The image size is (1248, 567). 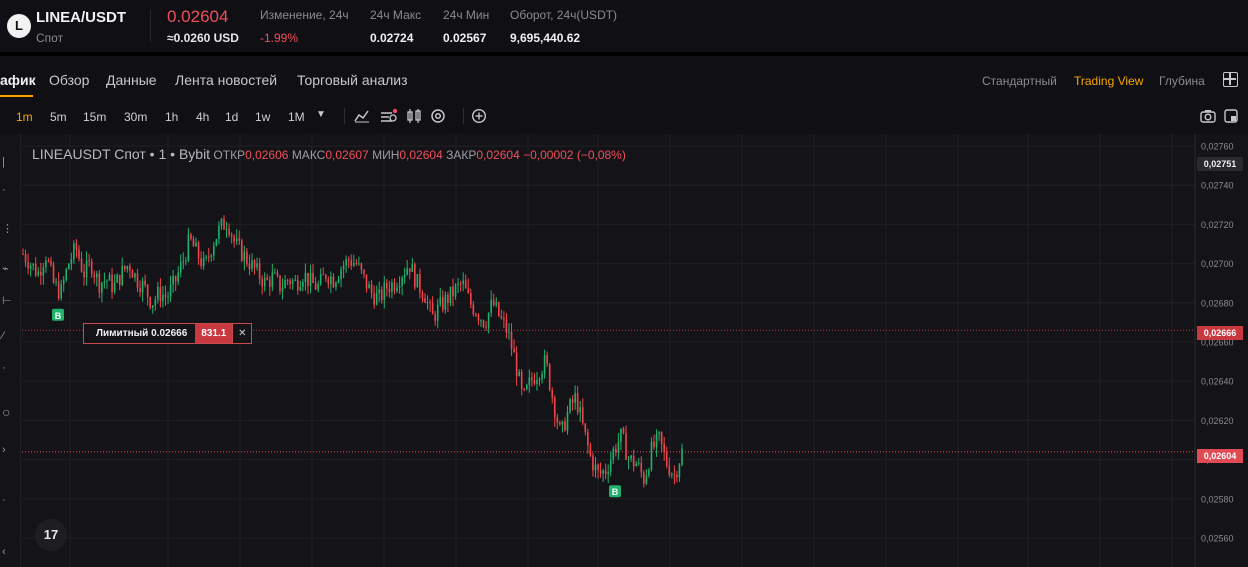 I want to click on tab-overview: Обзор, so click(x=69, y=80).